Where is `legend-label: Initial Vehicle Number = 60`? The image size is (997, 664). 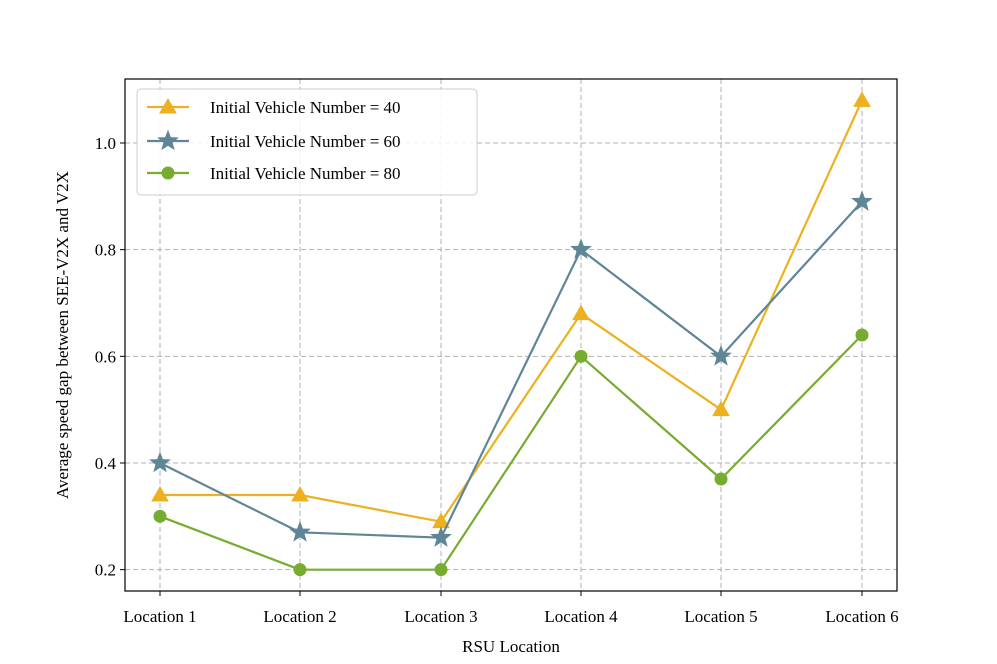
legend-label: Initial Vehicle Number = 60 is located at coordinates (305, 141).